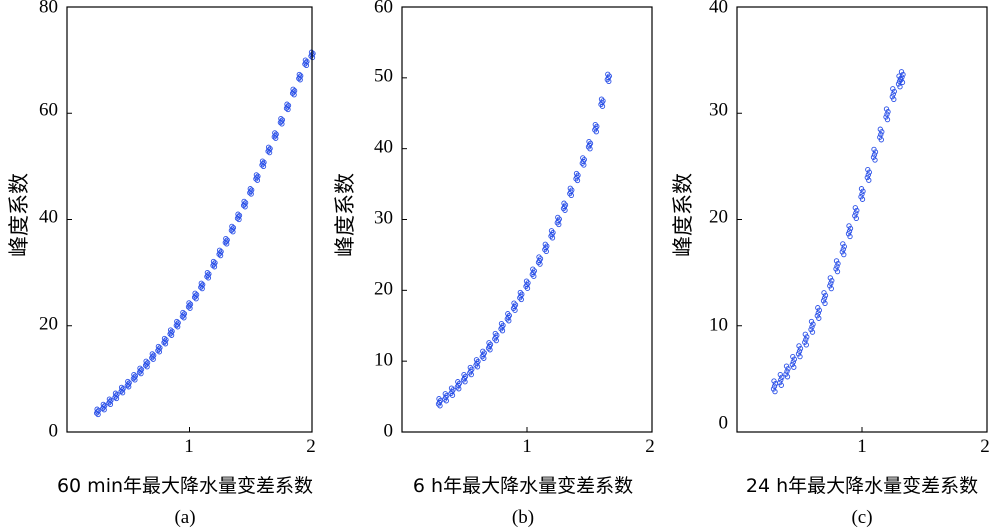 This screenshot has height=529, width=1000. What do you see at coordinates (383, 75) in the screenshot?
I see `y-tick-b-5: 50` at bounding box center [383, 75].